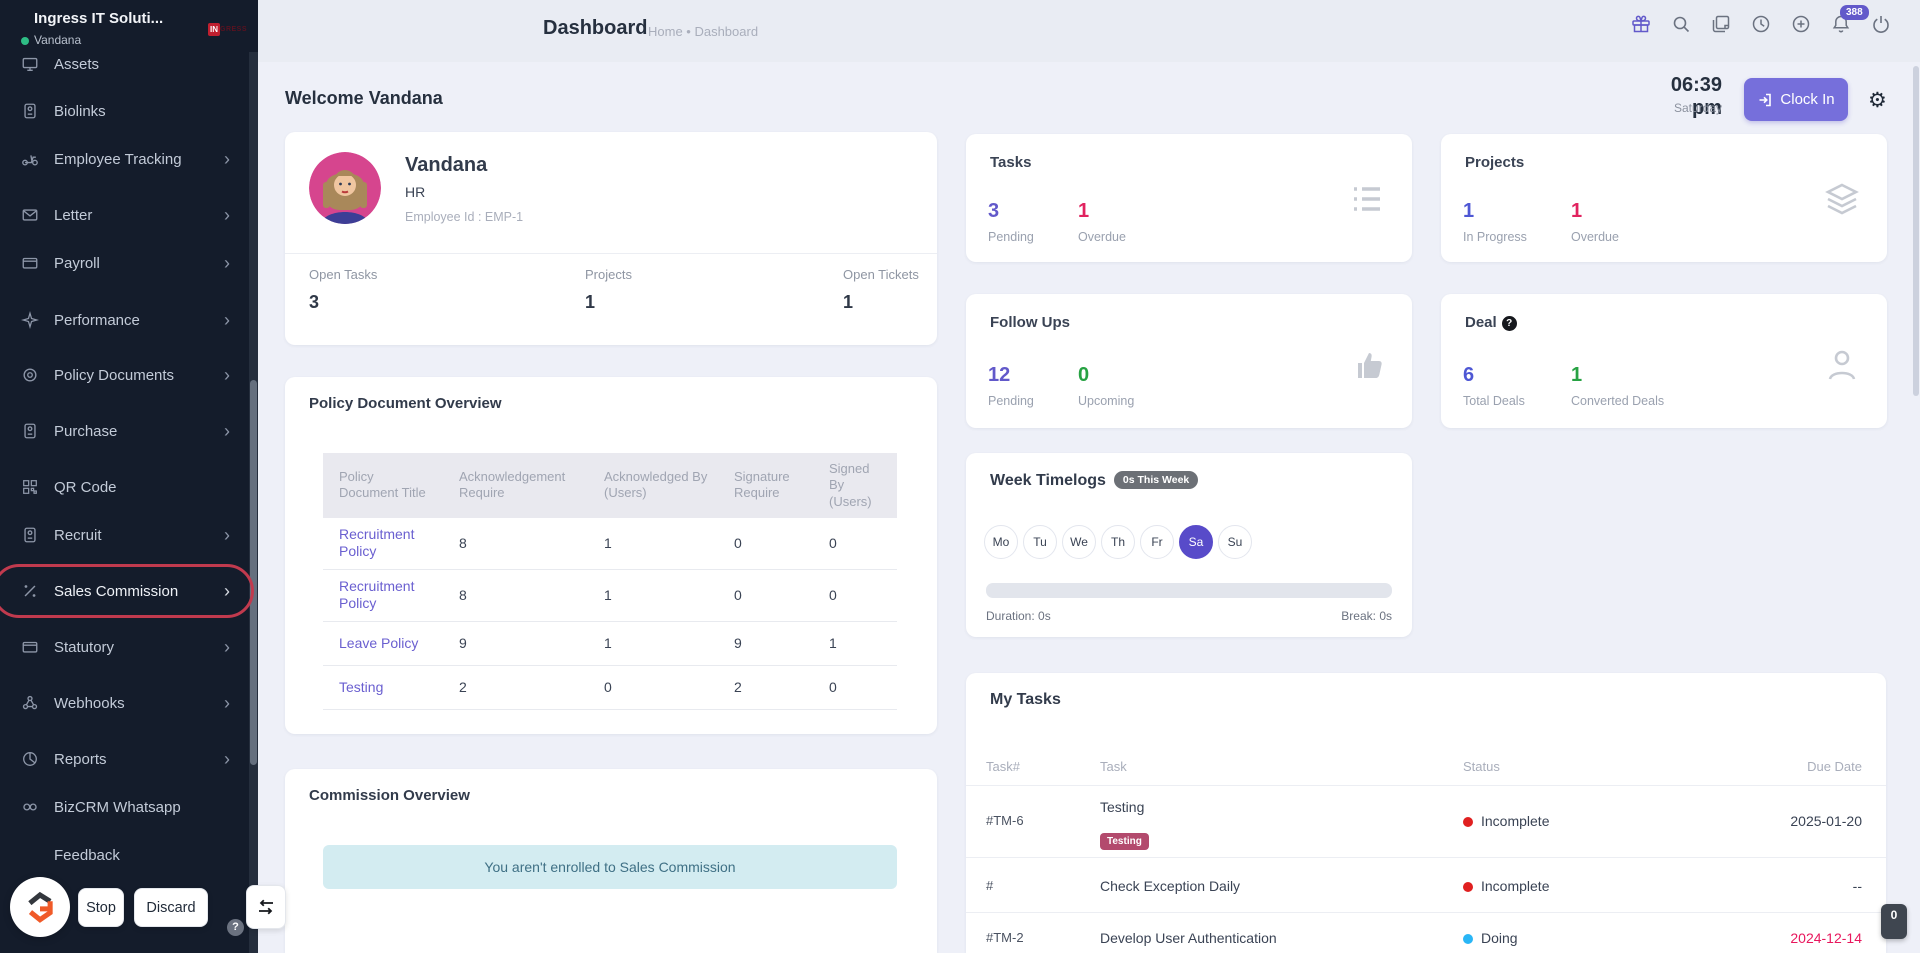  Describe the element at coordinates (1025, 699) in the screenshot. I see `my-tasks-title: My Tasks` at that location.